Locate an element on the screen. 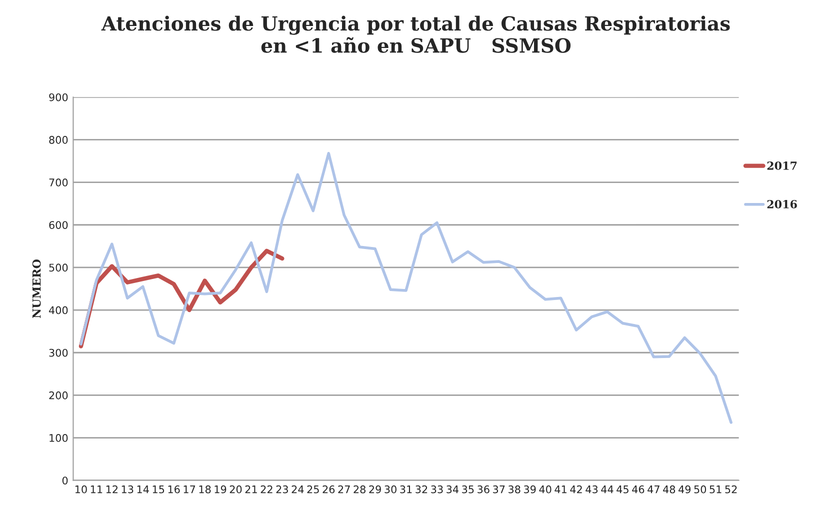 This screenshot has width=832, height=525. x-tick-label: 23 is located at coordinates (282, 489).